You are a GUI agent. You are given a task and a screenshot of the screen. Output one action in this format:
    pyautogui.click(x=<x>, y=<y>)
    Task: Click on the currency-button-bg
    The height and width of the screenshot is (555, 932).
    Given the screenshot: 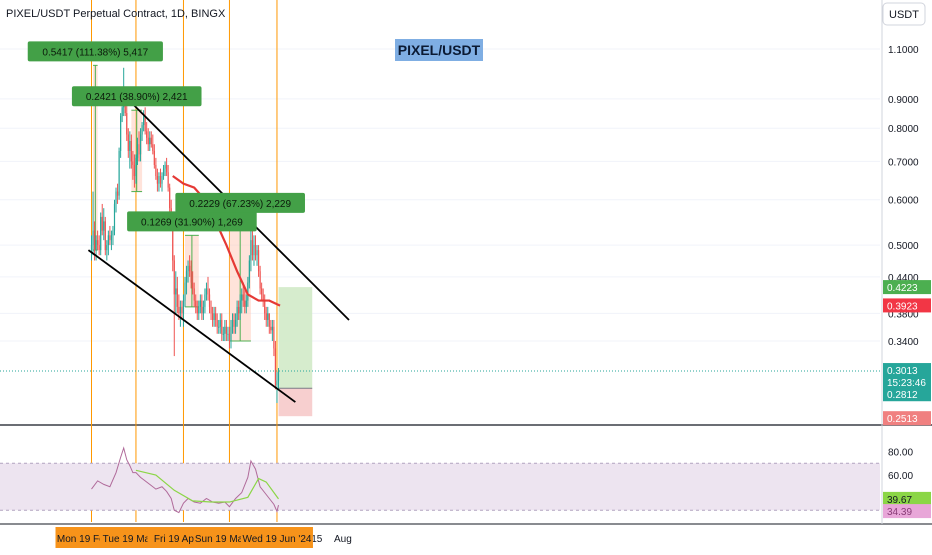 What is the action you would take?
    pyautogui.click(x=904, y=14)
    